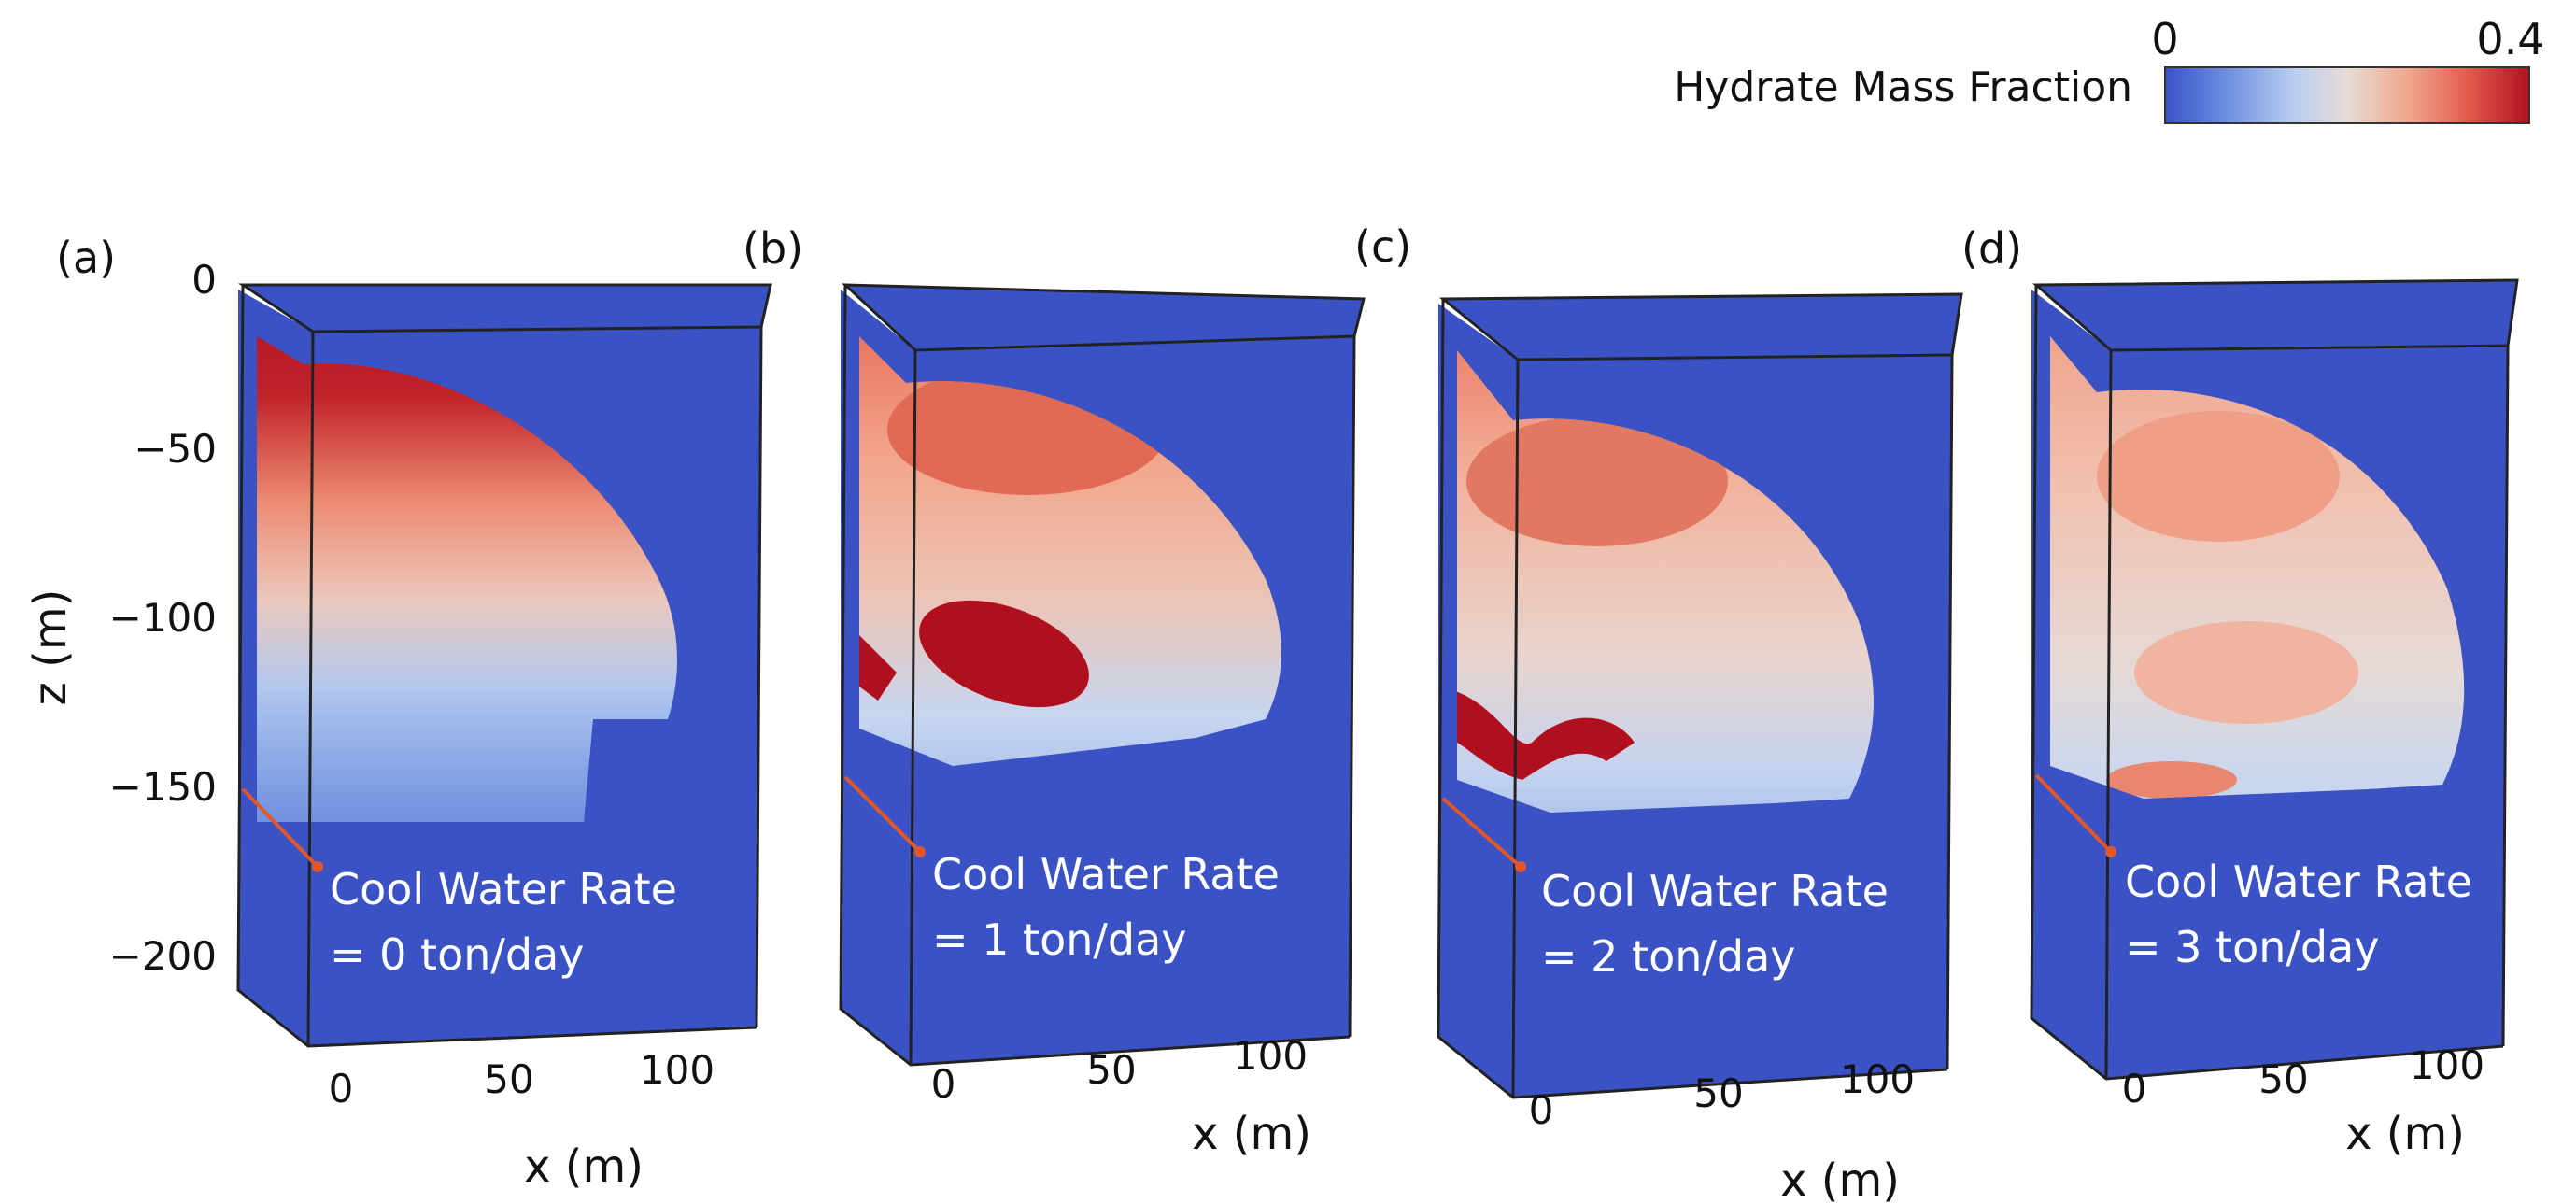 The image size is (2576, 1204). What do you see at coordinates (163, 618) in the screenshot?
I see `z-tick-label: −100` at bounding box center [163, 618].